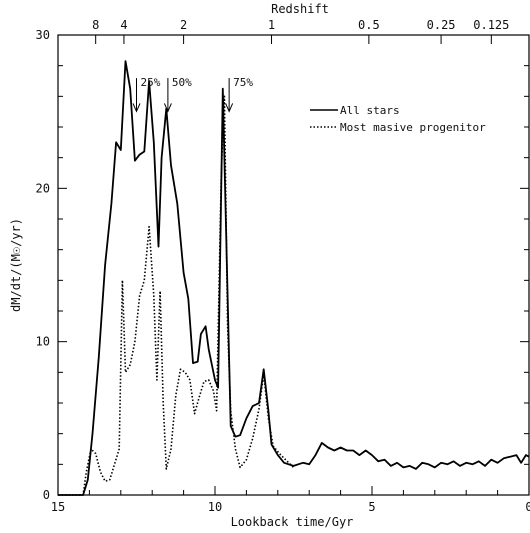 This screenshot has width=530, height=533. What do you see at coordinates (183, 25) in the screenshot?
I see `redshift-tick-label: 2` at bounding box center [183, 25].